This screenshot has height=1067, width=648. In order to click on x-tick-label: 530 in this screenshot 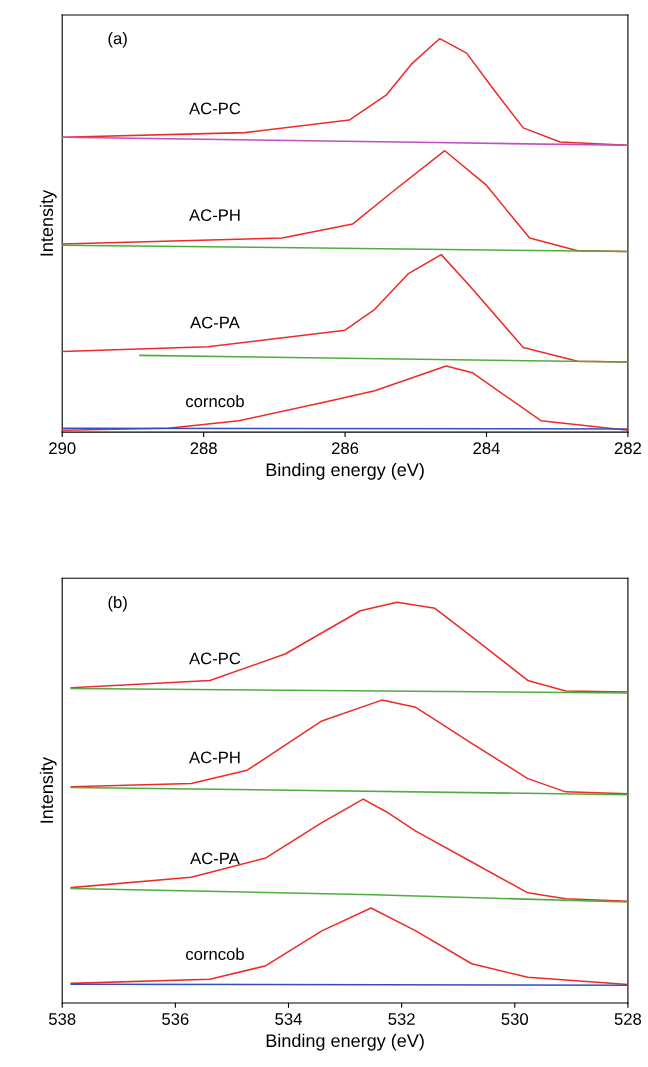, I will do `click(515, 1019)`.